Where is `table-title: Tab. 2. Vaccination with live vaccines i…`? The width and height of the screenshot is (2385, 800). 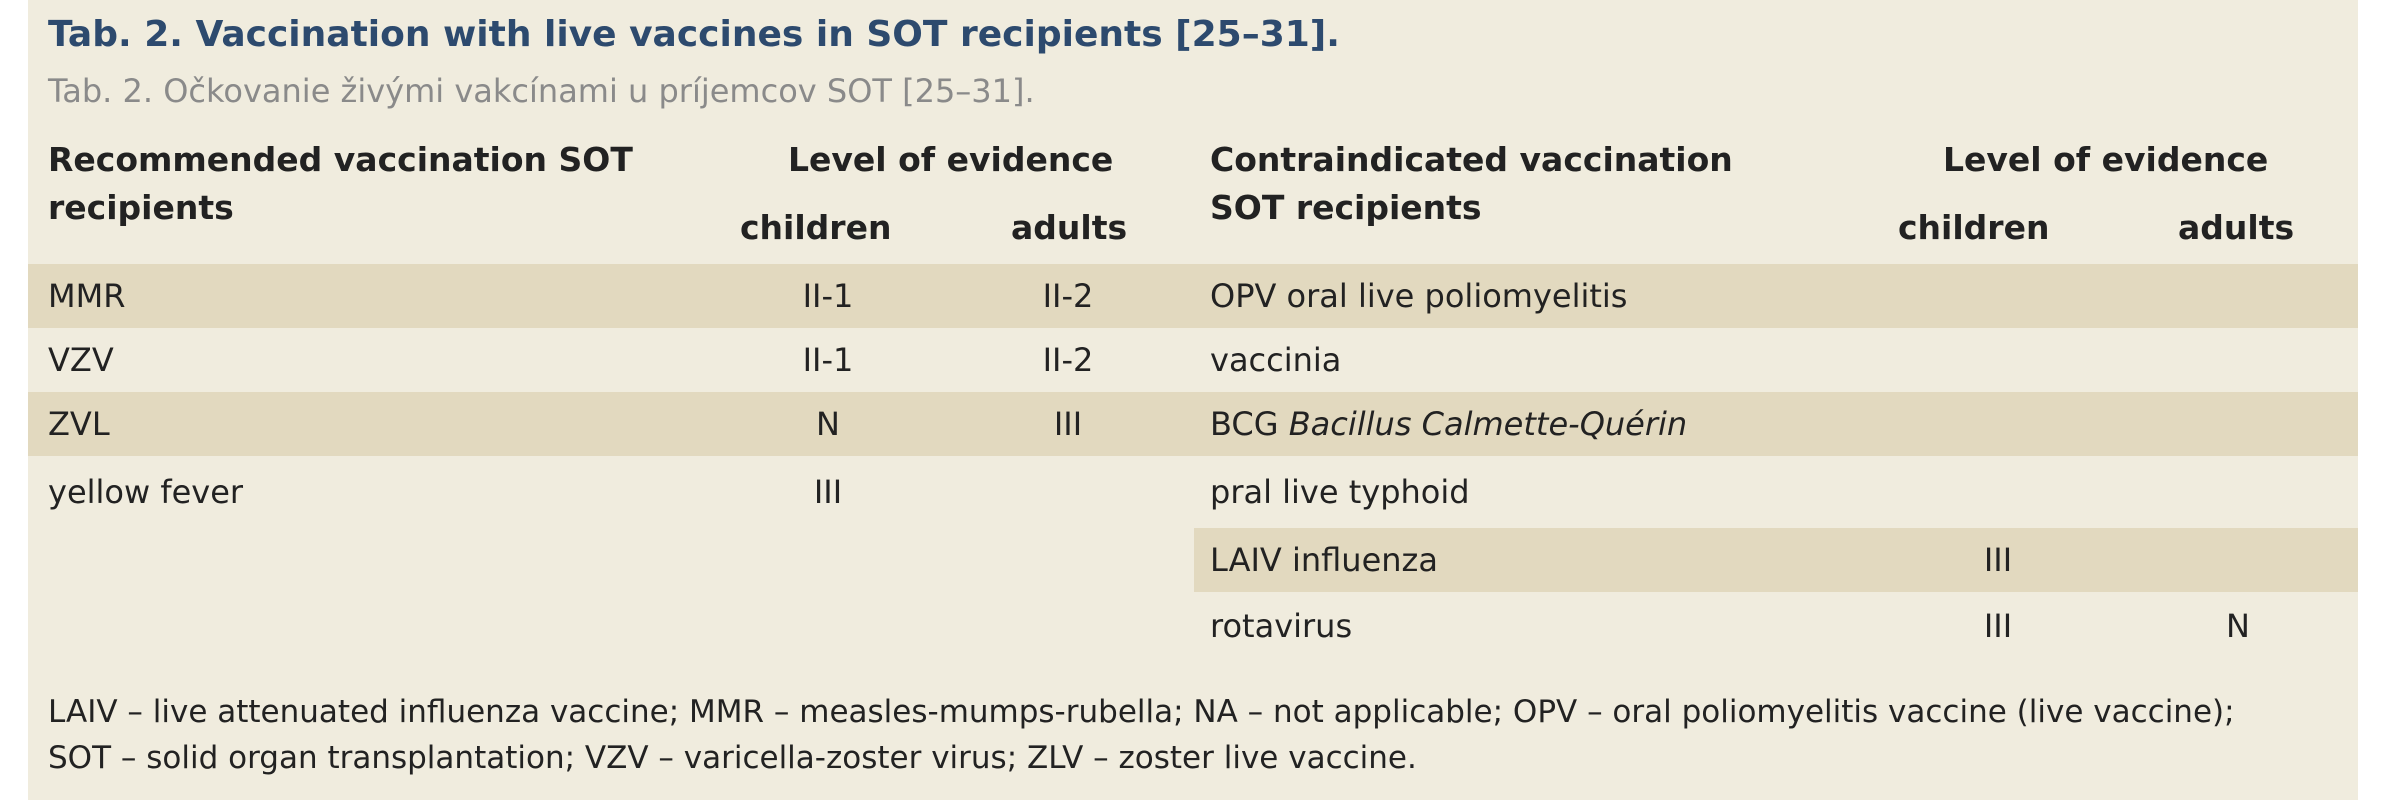 table-title: Tab. 2. Vaccination with live vaccines i… is located at coordinates (694, 34).